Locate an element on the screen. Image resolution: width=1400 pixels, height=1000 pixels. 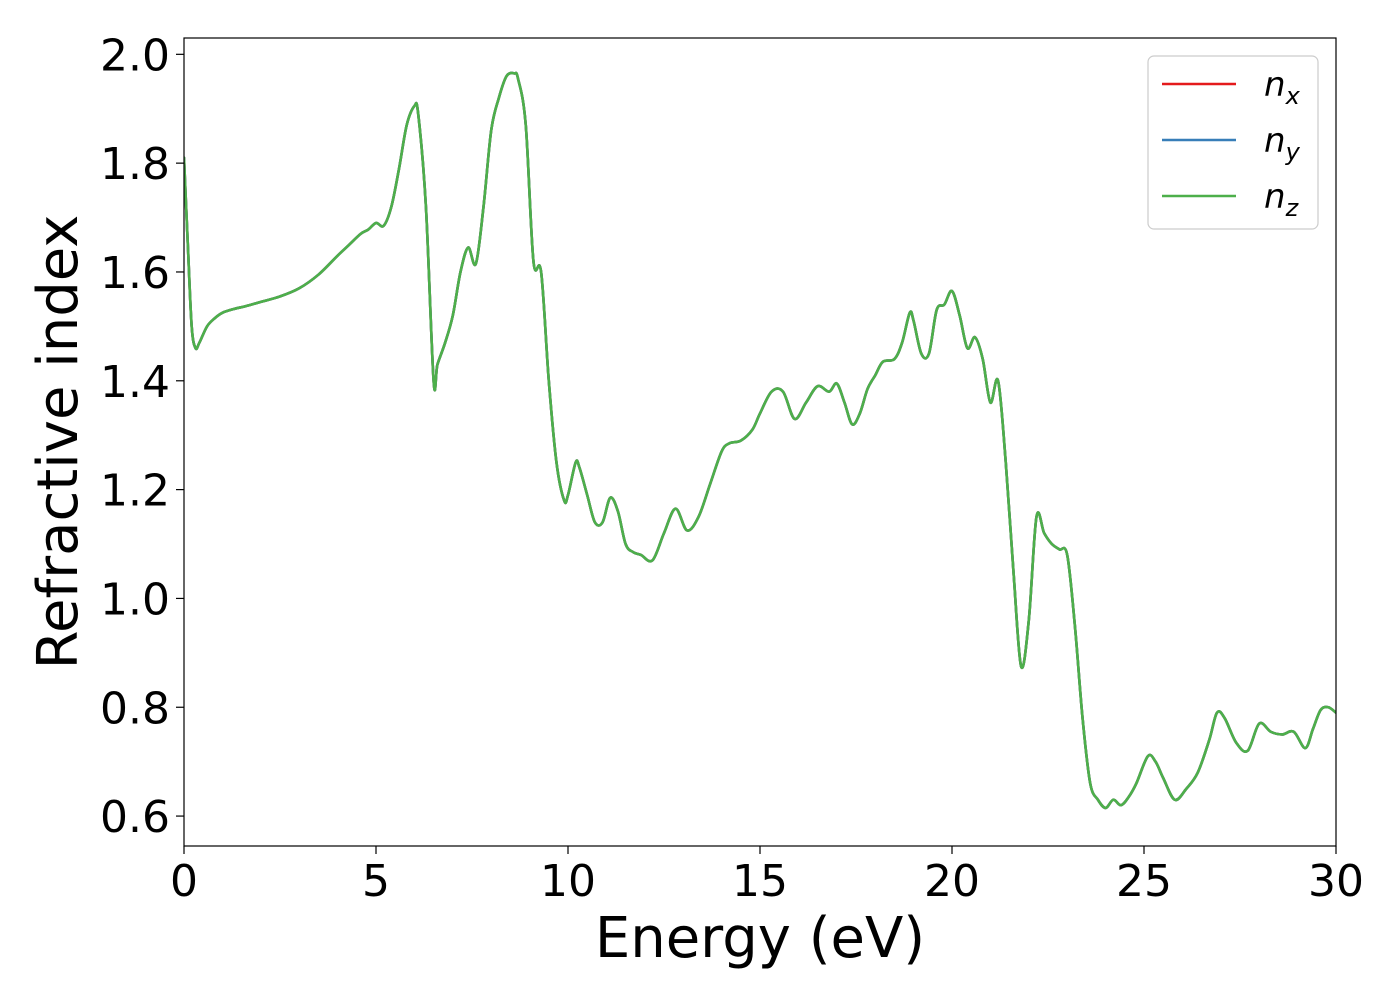
x-tick-label: 0 is located at coordinates (184, 881).